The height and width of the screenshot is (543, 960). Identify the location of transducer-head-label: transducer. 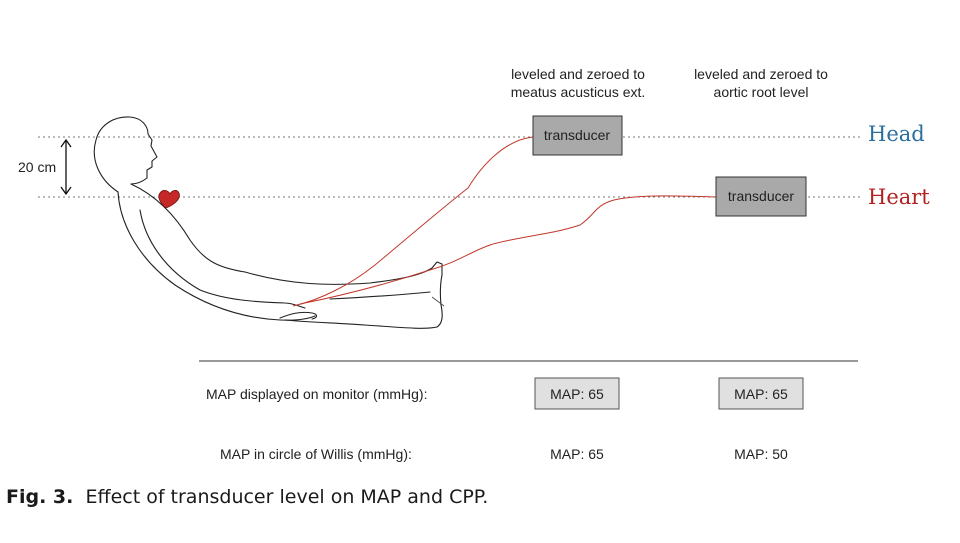
(577, 135).